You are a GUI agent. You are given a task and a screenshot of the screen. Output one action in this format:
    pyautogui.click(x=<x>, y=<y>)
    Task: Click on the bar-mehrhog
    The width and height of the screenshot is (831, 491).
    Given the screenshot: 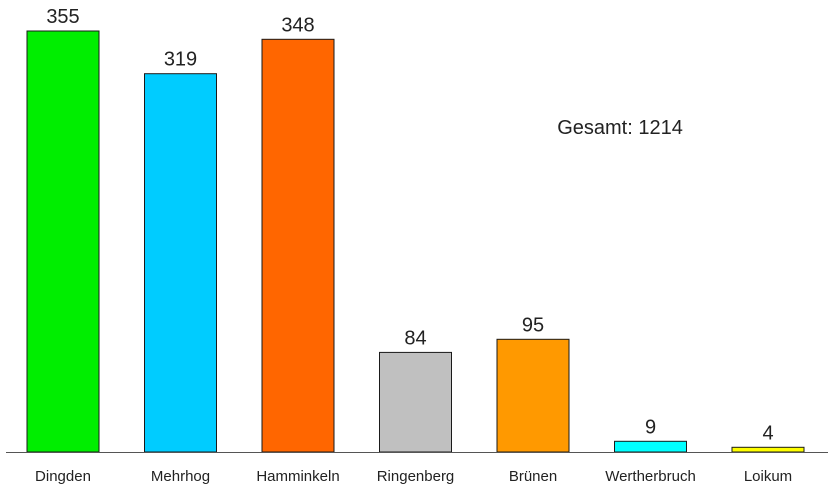 What is the action you would take?
    pyautogui.click(x=180, y=263)
    